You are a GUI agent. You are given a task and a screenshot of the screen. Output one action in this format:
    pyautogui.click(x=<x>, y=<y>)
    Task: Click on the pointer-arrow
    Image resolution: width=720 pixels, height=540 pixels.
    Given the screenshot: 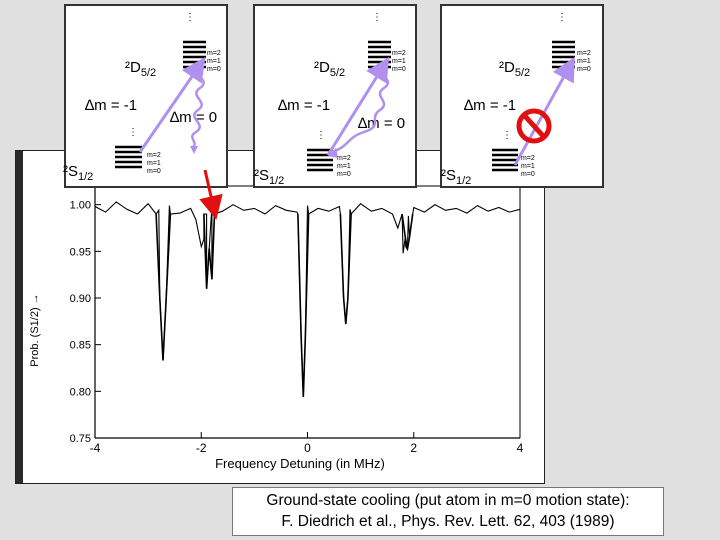 What is the action you would take?
    pyautogui.click(x=211, y=194)
    